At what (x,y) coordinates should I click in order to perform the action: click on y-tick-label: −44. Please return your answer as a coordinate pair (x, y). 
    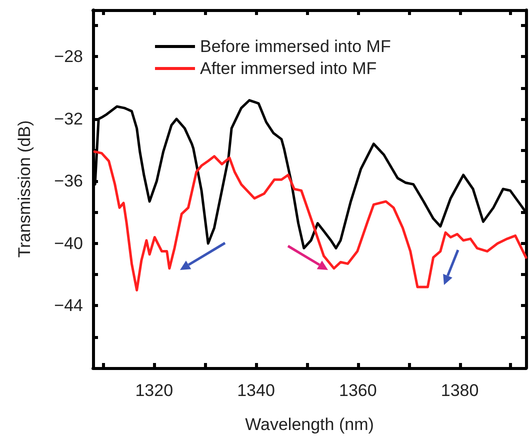
    Looking at the image, I should click on (68, 306).